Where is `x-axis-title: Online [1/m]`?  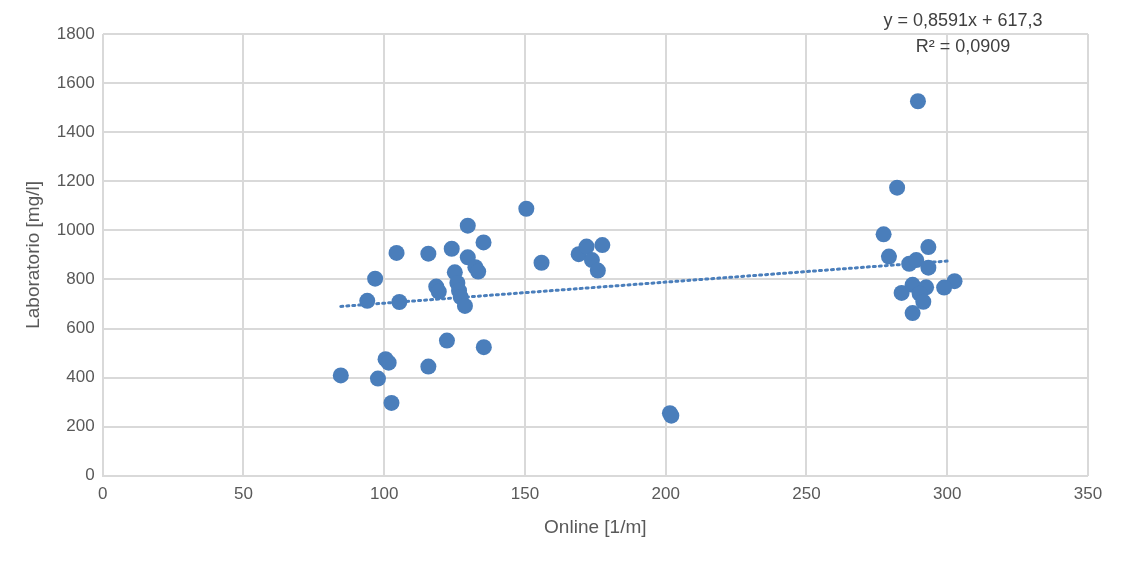
x-axis-title: Online [1/m] is located at coordinates (595, 526).